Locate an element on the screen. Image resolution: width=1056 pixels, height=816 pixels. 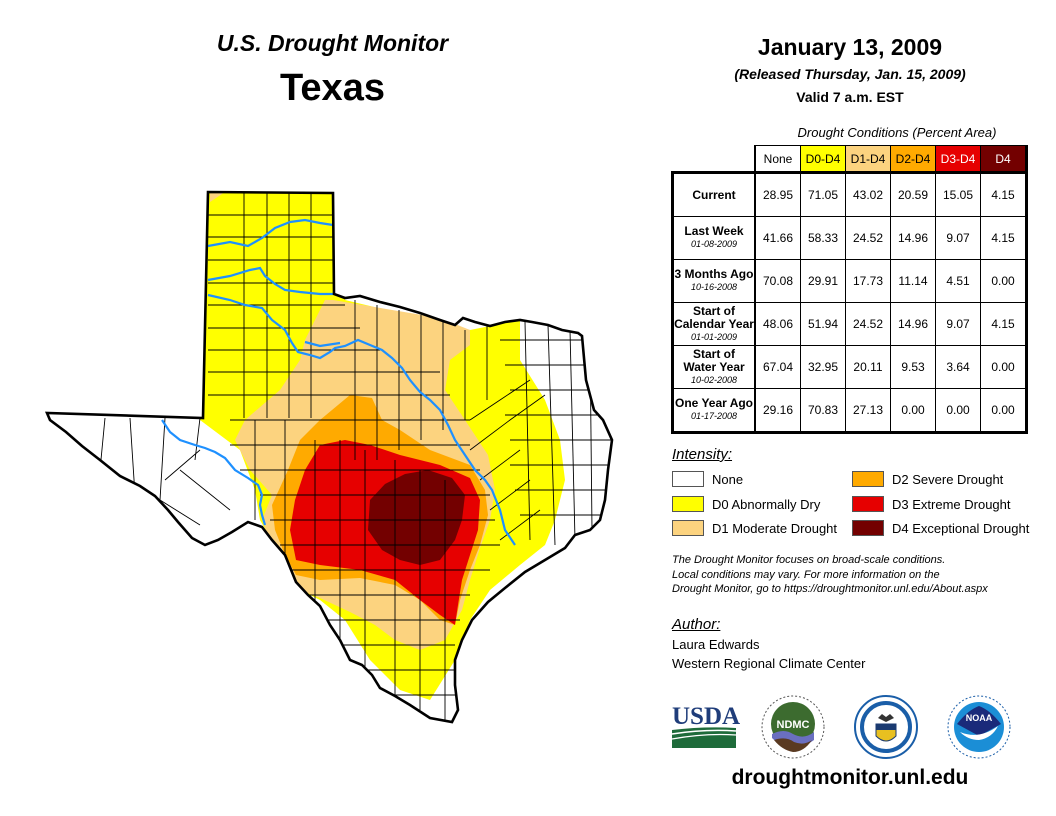
row-date: 10-16-2008 is located at coordinates (714, 287).